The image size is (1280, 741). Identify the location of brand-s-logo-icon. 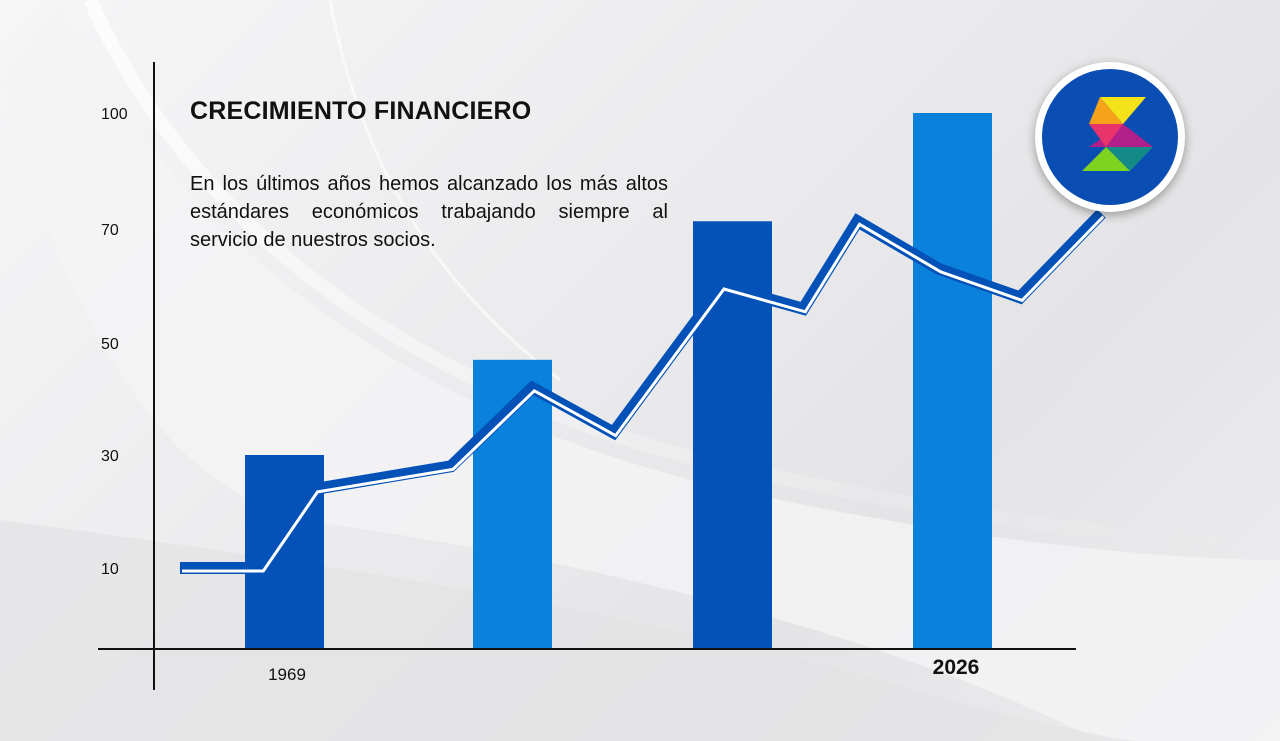
(1110, 137).